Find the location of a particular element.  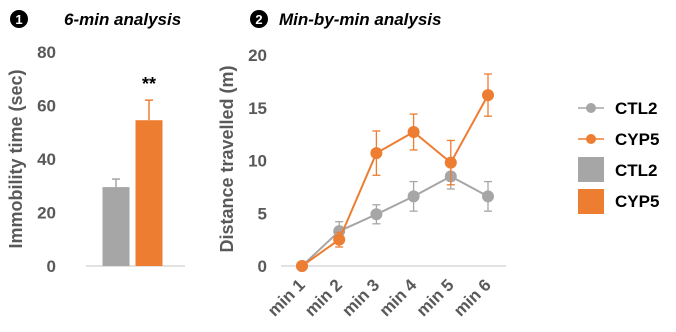

bar-chart-title: 6-min analysis is located at coordinates (122, 19).